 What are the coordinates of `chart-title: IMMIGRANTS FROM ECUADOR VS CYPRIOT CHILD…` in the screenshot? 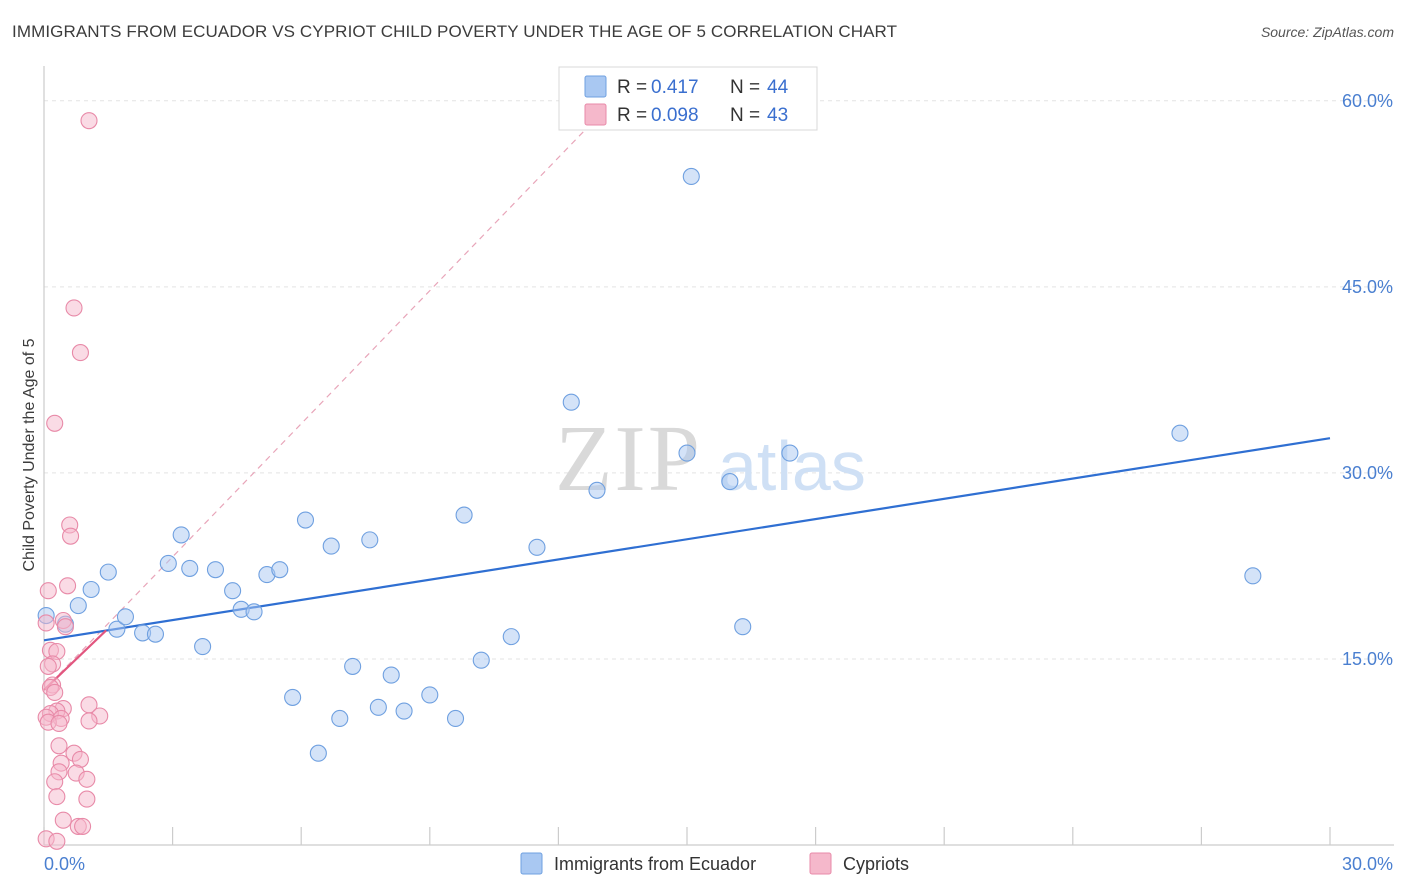 It's located at (455, 31).